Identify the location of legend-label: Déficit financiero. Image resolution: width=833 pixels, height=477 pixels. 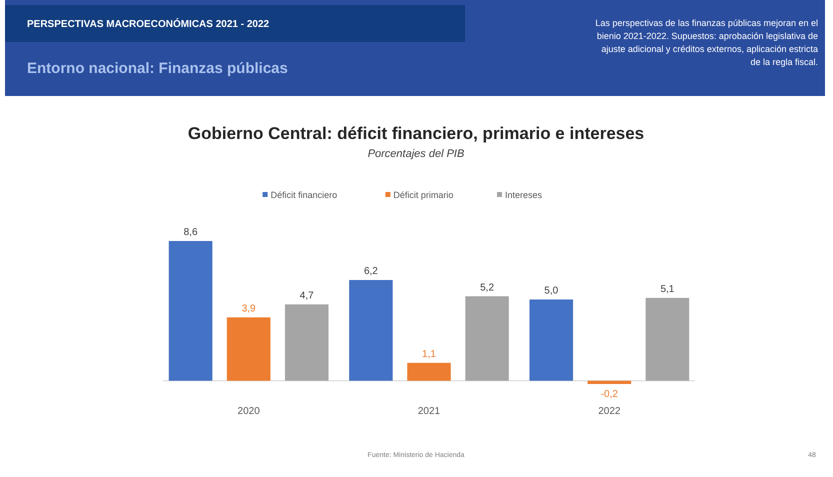
(304, 195).